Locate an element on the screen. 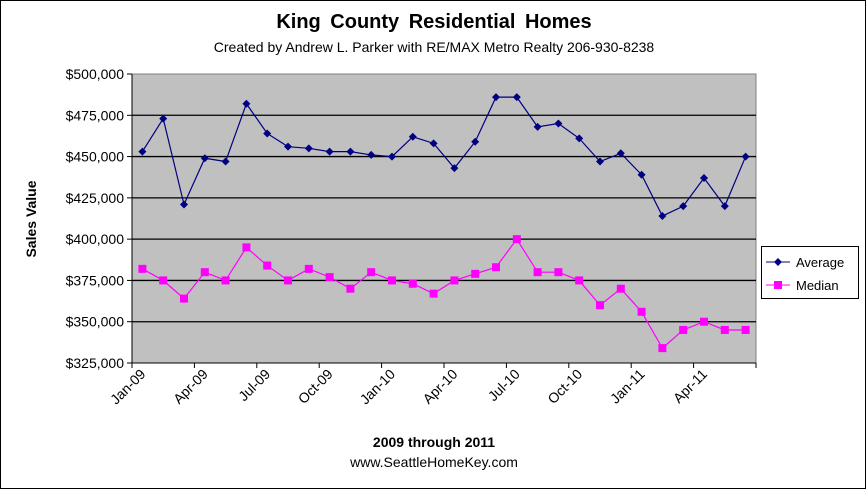 This screenshot has height=489, width=866. y-tick-label: $450,000 is located at coordinates (95, 157).